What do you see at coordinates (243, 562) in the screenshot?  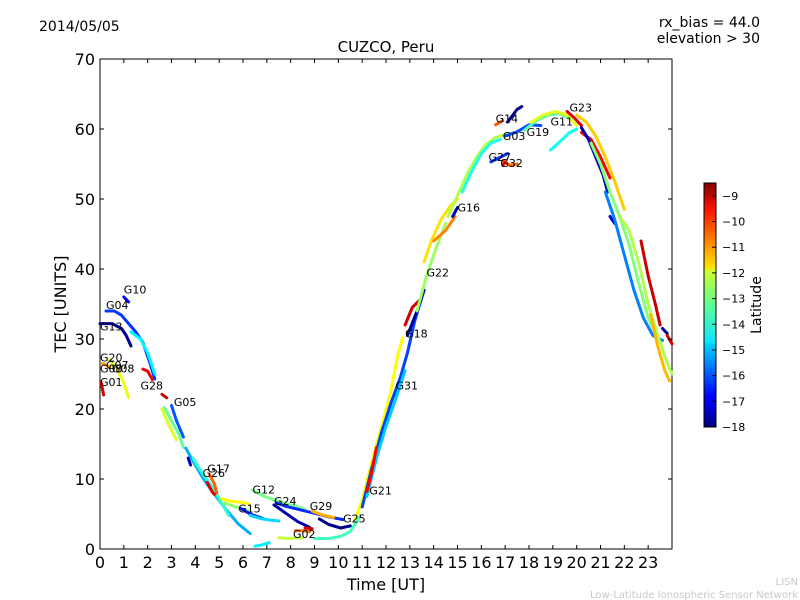 I see `x-tick-label: 6` at bounding box center [243, 562].